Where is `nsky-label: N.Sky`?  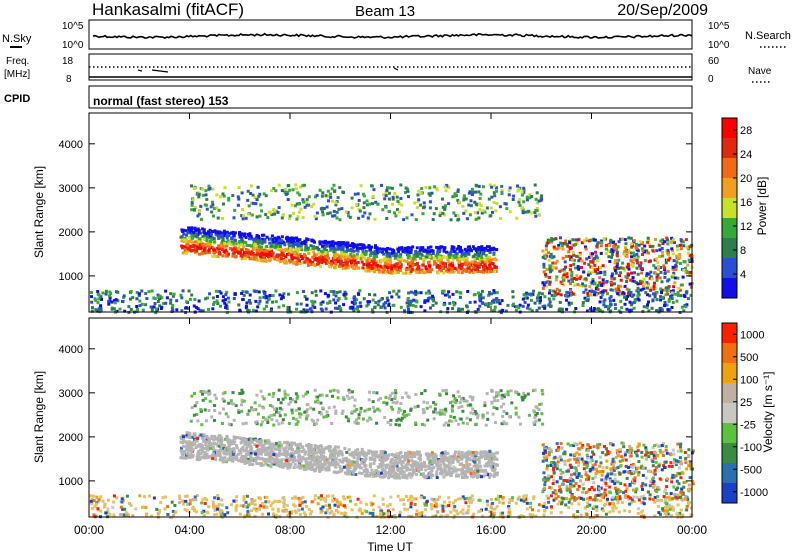
nsky-label: N.Sky is located at coordinates (17, 39).